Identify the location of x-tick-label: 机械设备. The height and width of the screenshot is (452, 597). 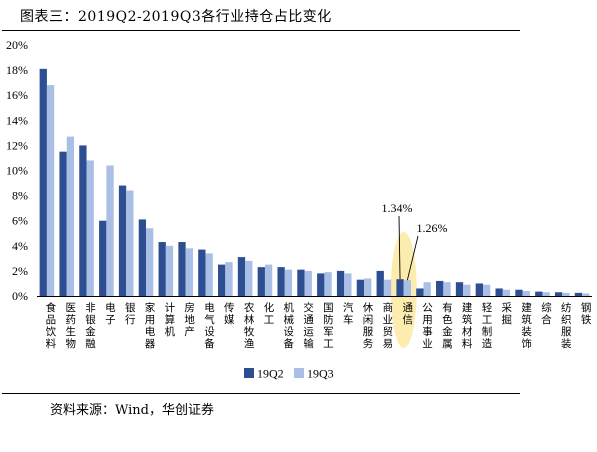
(289, 325).